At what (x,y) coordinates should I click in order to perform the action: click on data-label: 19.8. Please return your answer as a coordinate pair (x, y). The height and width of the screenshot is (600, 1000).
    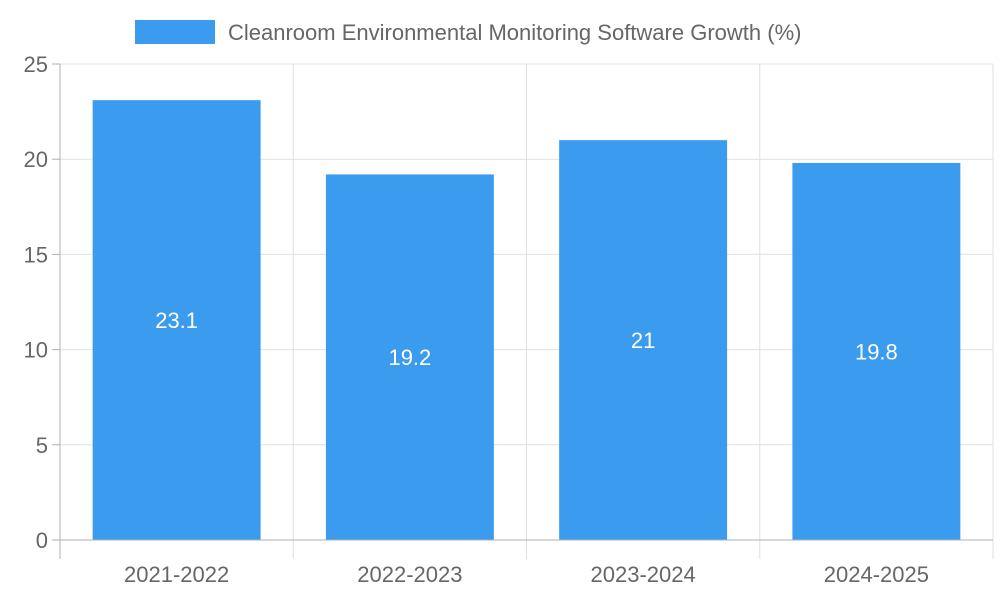
    Looking at the image, I should click on (876, 352).